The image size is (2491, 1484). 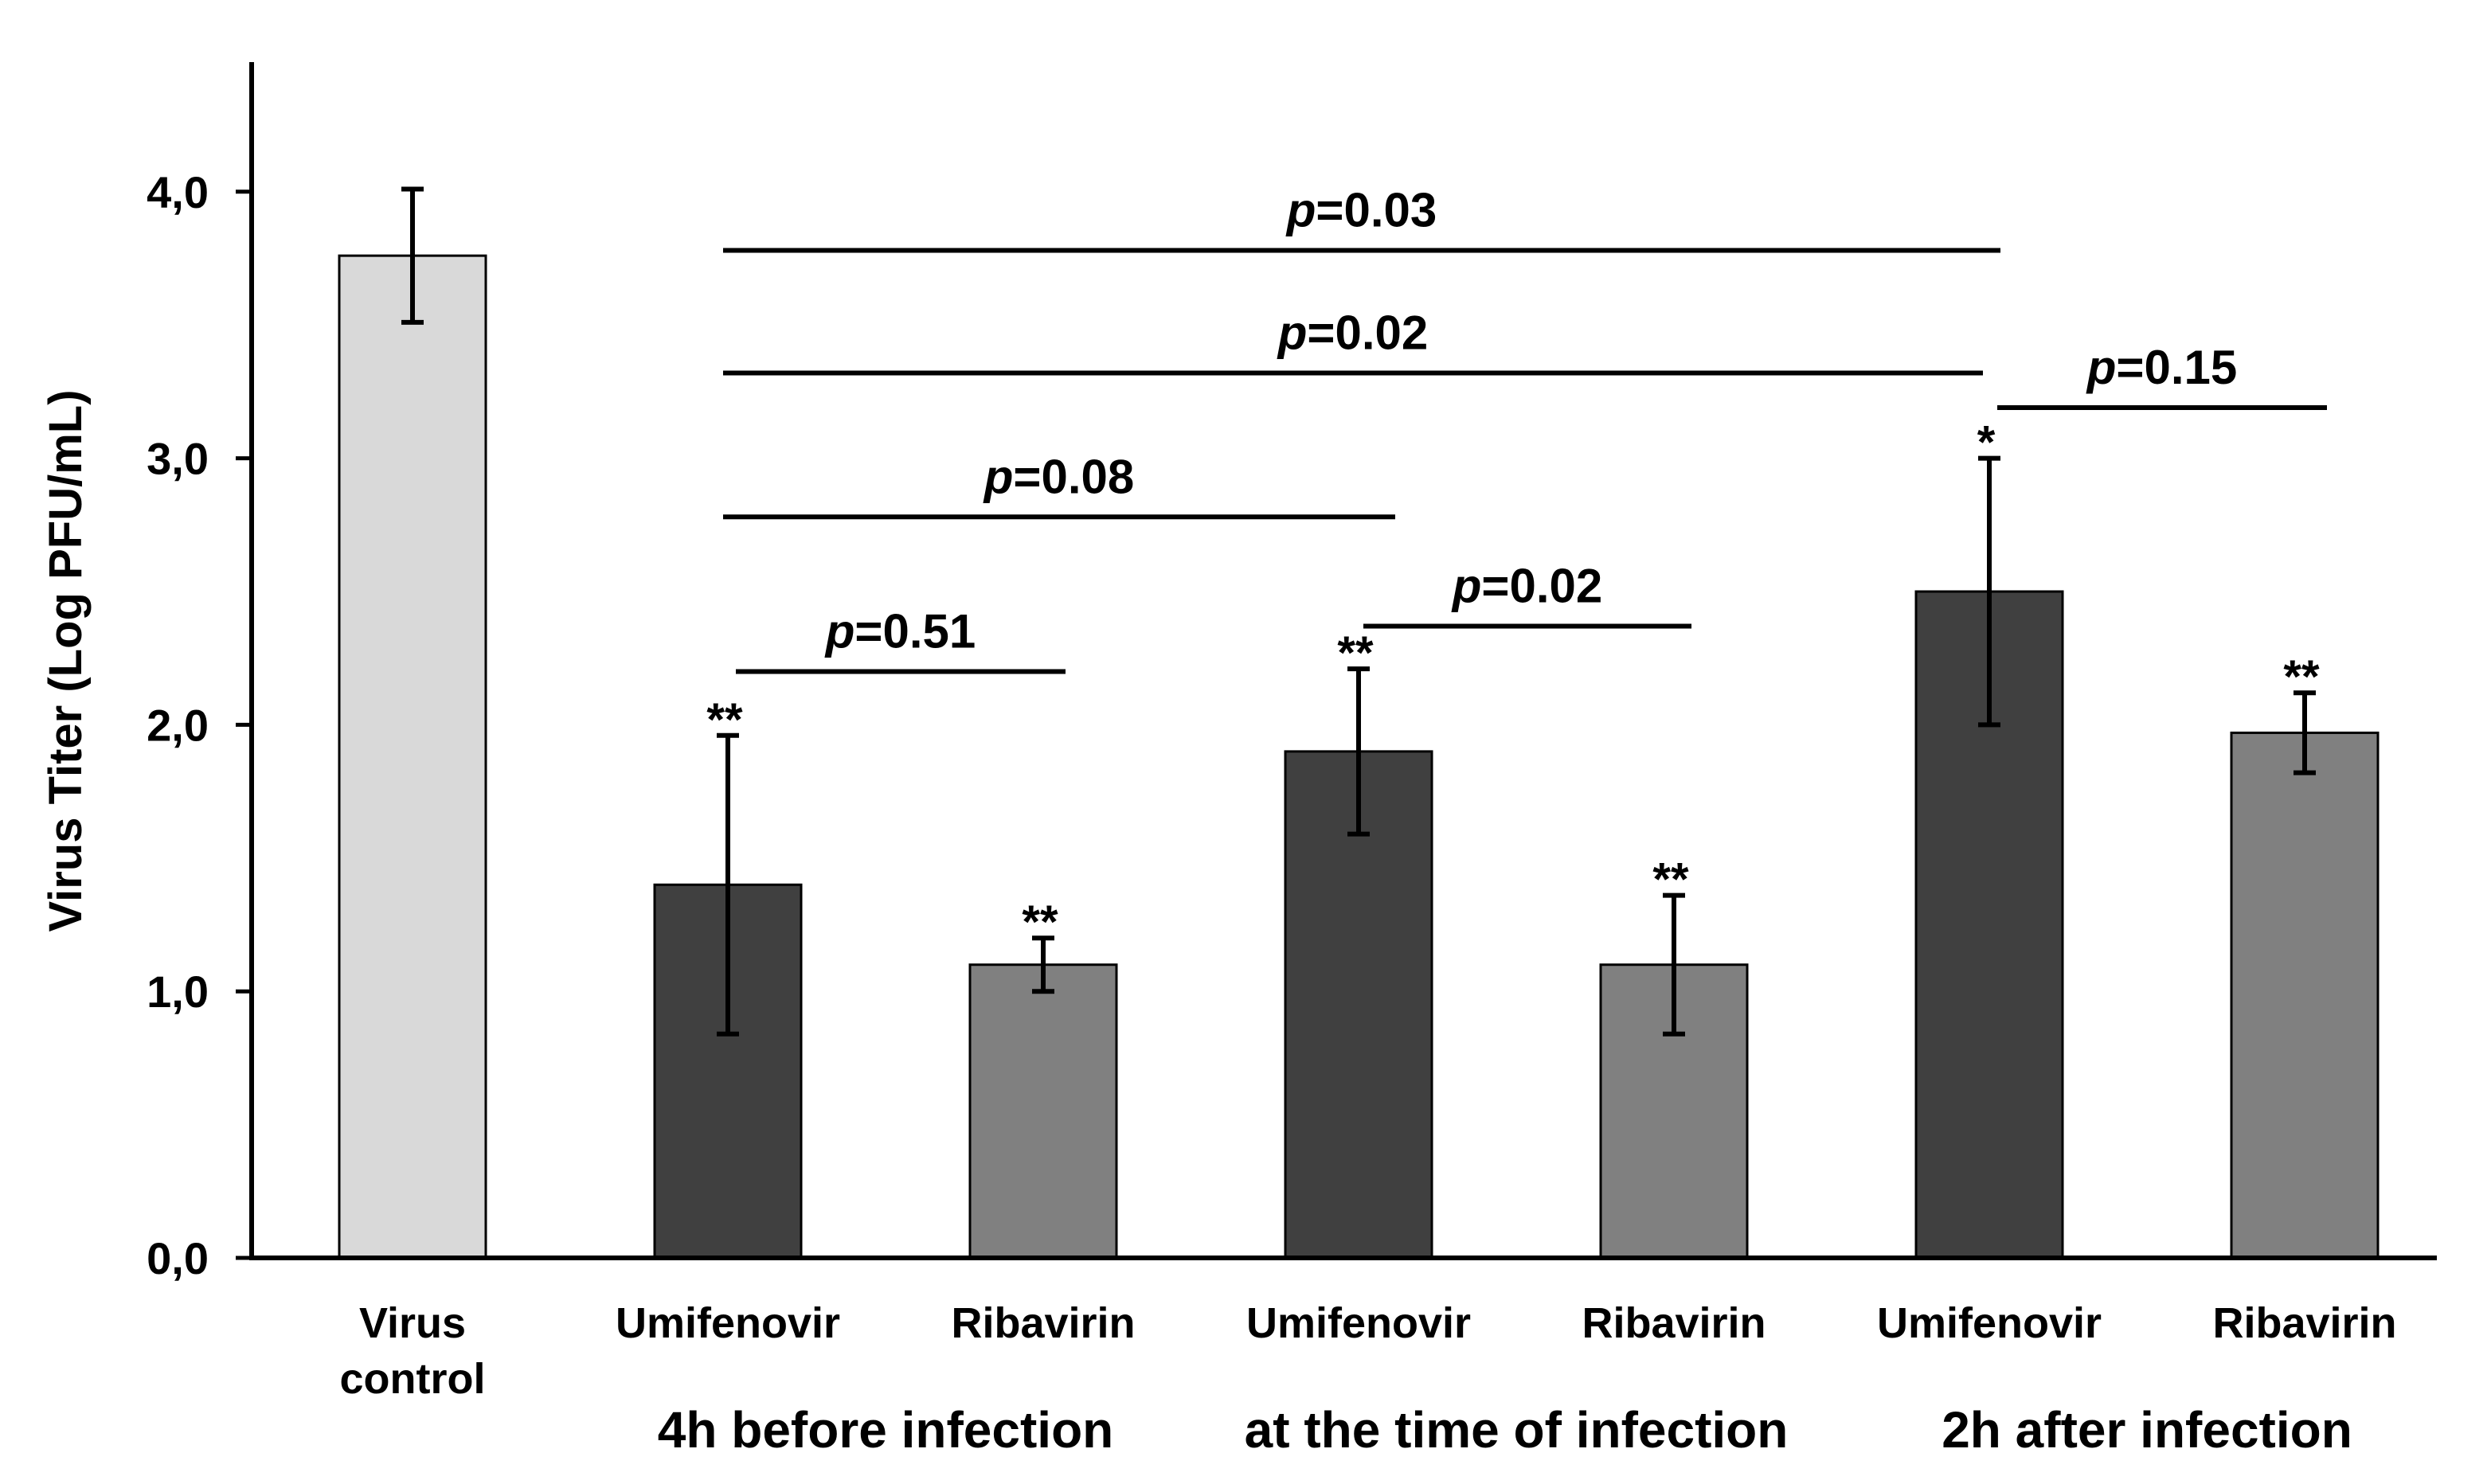 What do you see at coordinates (1043, 1323) in the screenshot?
I see `category-label-3: Ribavirin` at bounding box center [1043, 1323].